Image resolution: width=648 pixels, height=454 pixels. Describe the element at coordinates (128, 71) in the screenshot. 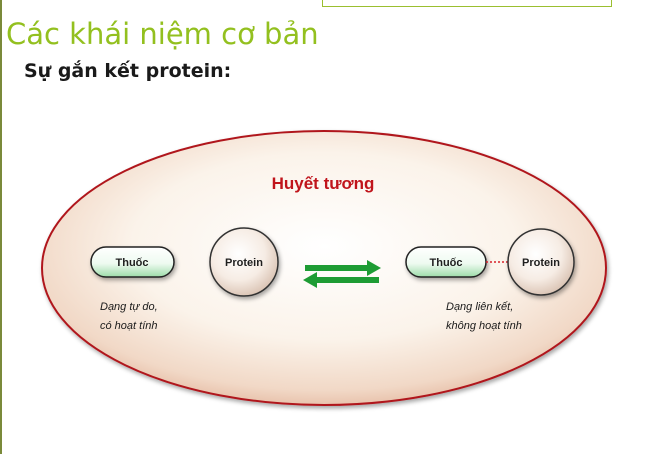

I see `slide-subtitle: Sự gắn kết protein:` at that location.